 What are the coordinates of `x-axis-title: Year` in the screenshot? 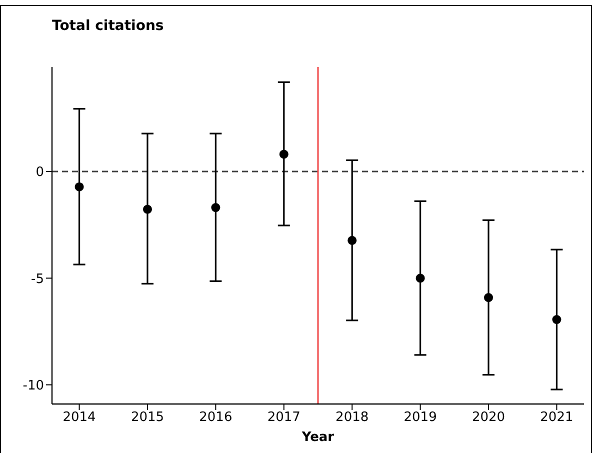 It's located at (317, 437).